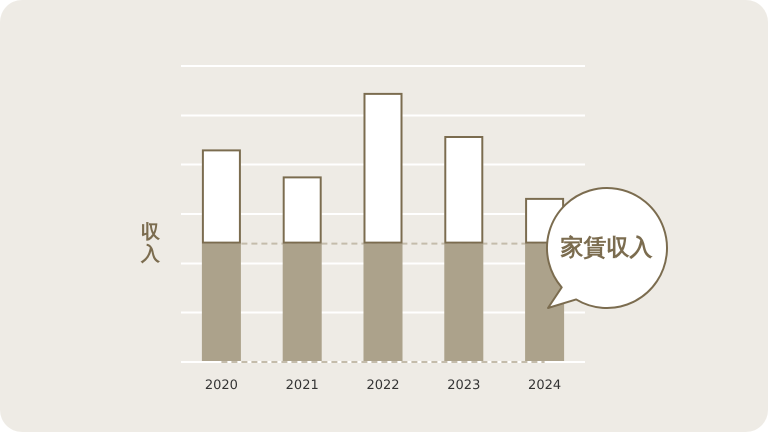 The height and width of the screenshot is (432, 768). I want to click on x-tick-label: 2023, so click(463, 386).